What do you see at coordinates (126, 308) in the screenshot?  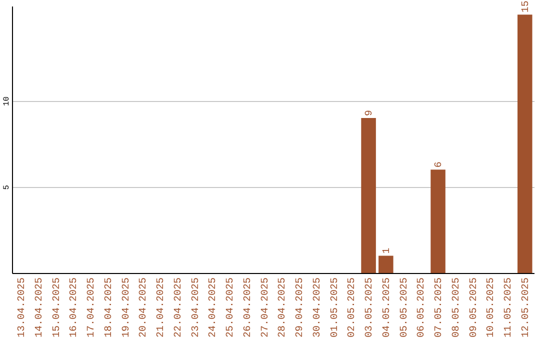 I see `x-tick-label: 19.04.2025` at bounding box center [126, 308].